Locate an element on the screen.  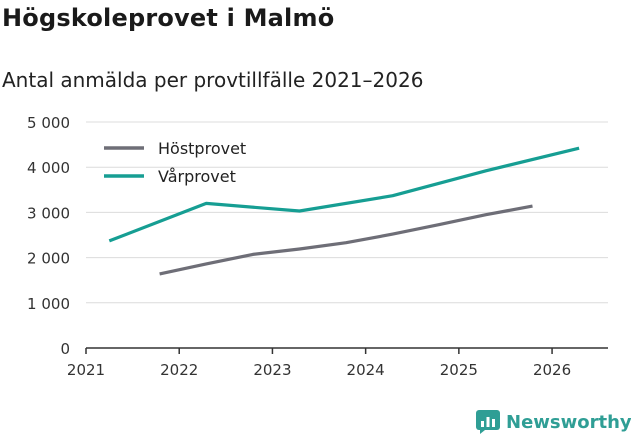
y-tick-label: 4 000 is located at coordinates (48, 168).